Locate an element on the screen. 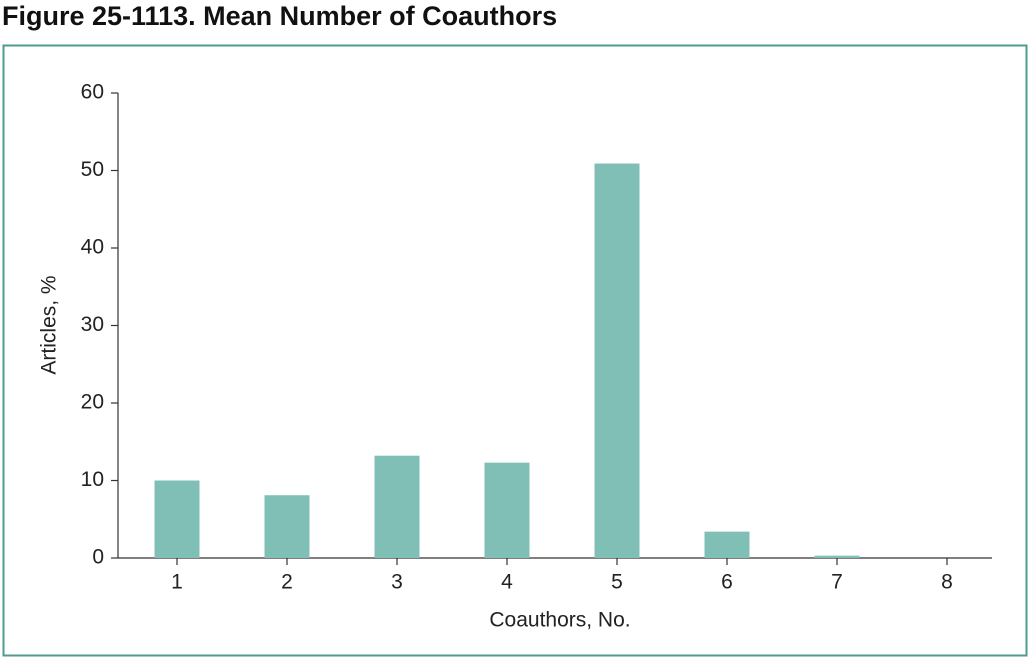 The width and height of the screenshot is (1030, 657). x-tick-label: 3 is located at coordinates (397, 582).